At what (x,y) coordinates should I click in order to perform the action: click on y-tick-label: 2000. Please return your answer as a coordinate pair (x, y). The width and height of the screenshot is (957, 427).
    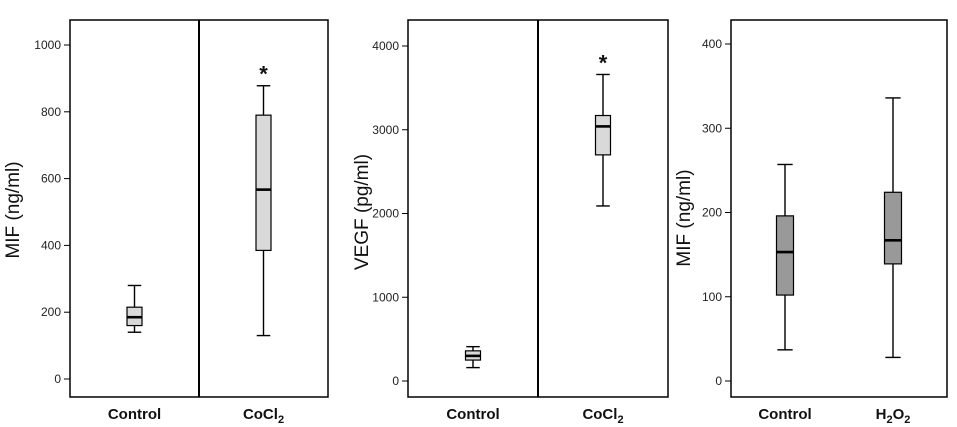
    Looking at the image, I should click on (385, 214).